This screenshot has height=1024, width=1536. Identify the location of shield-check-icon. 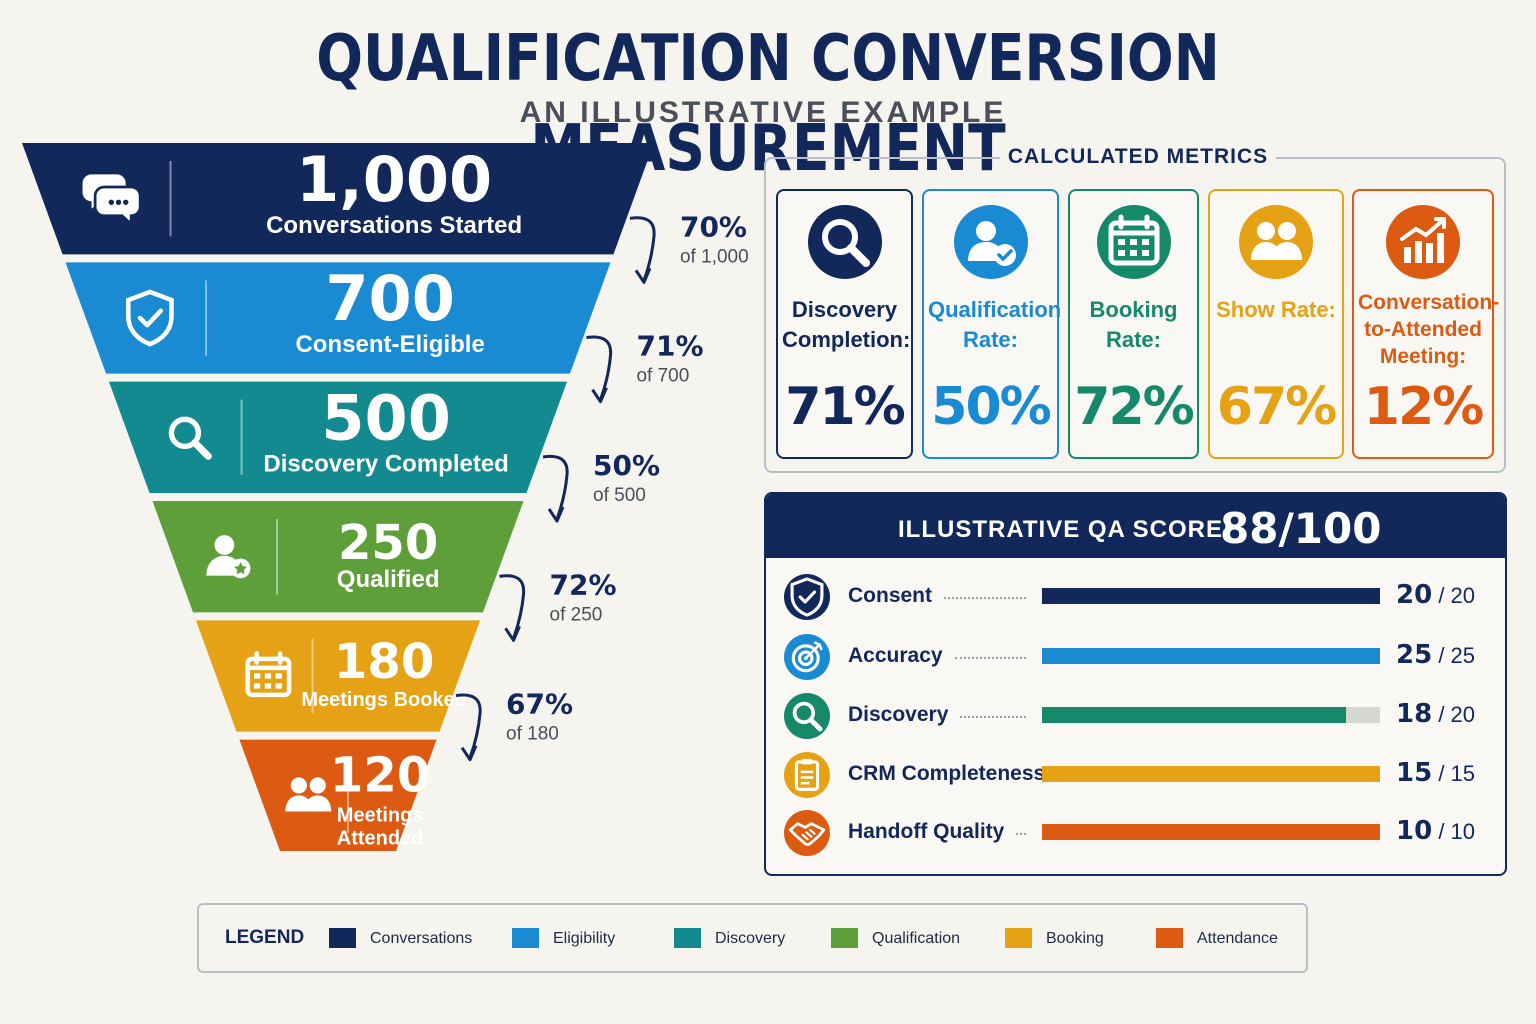
(150, 318).